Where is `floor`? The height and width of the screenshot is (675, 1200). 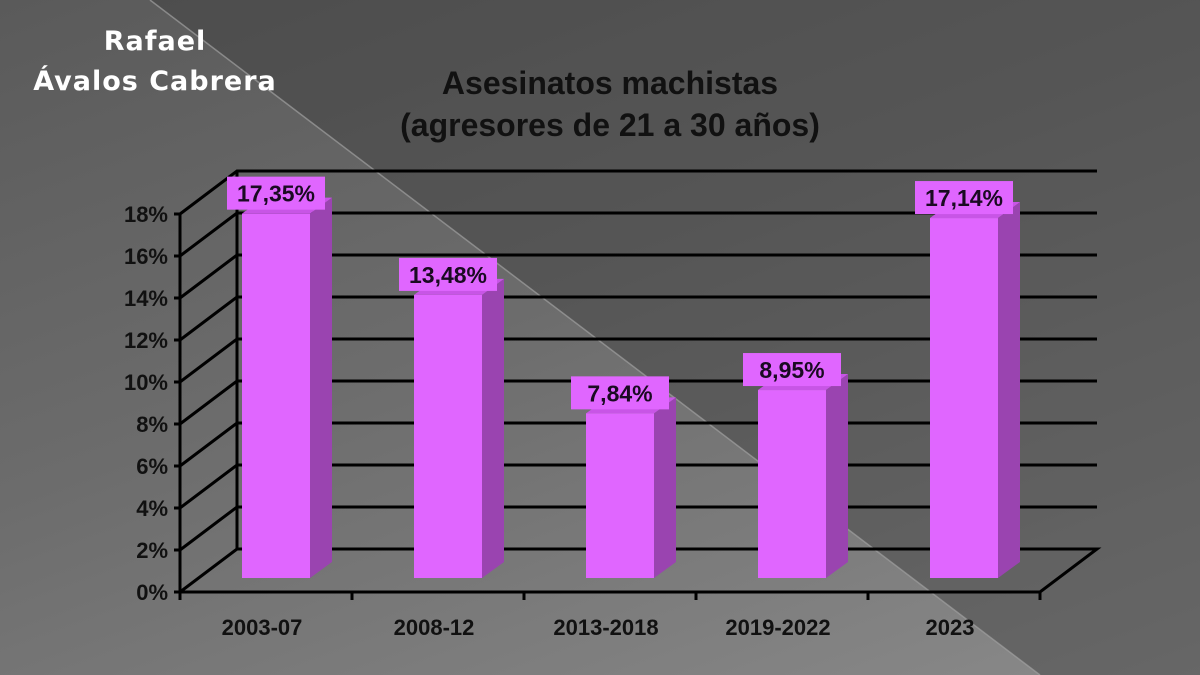
floor is located at coordinates (640, 570).